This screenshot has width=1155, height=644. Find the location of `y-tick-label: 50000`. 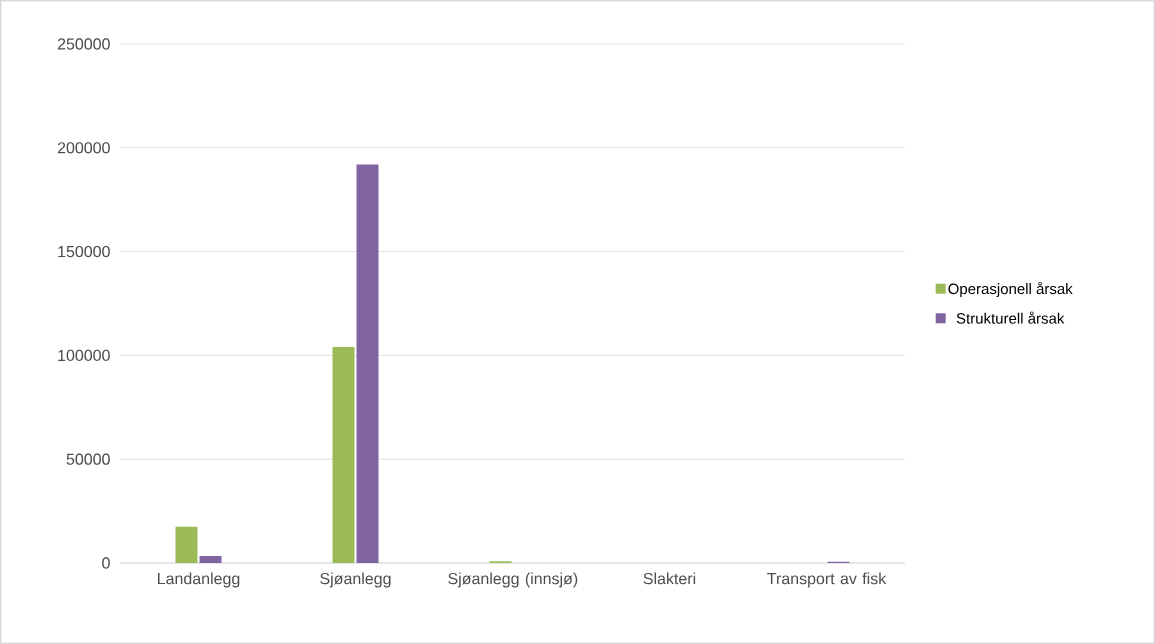

y-tick-label: 50000 is located at coordinates (88, 459).